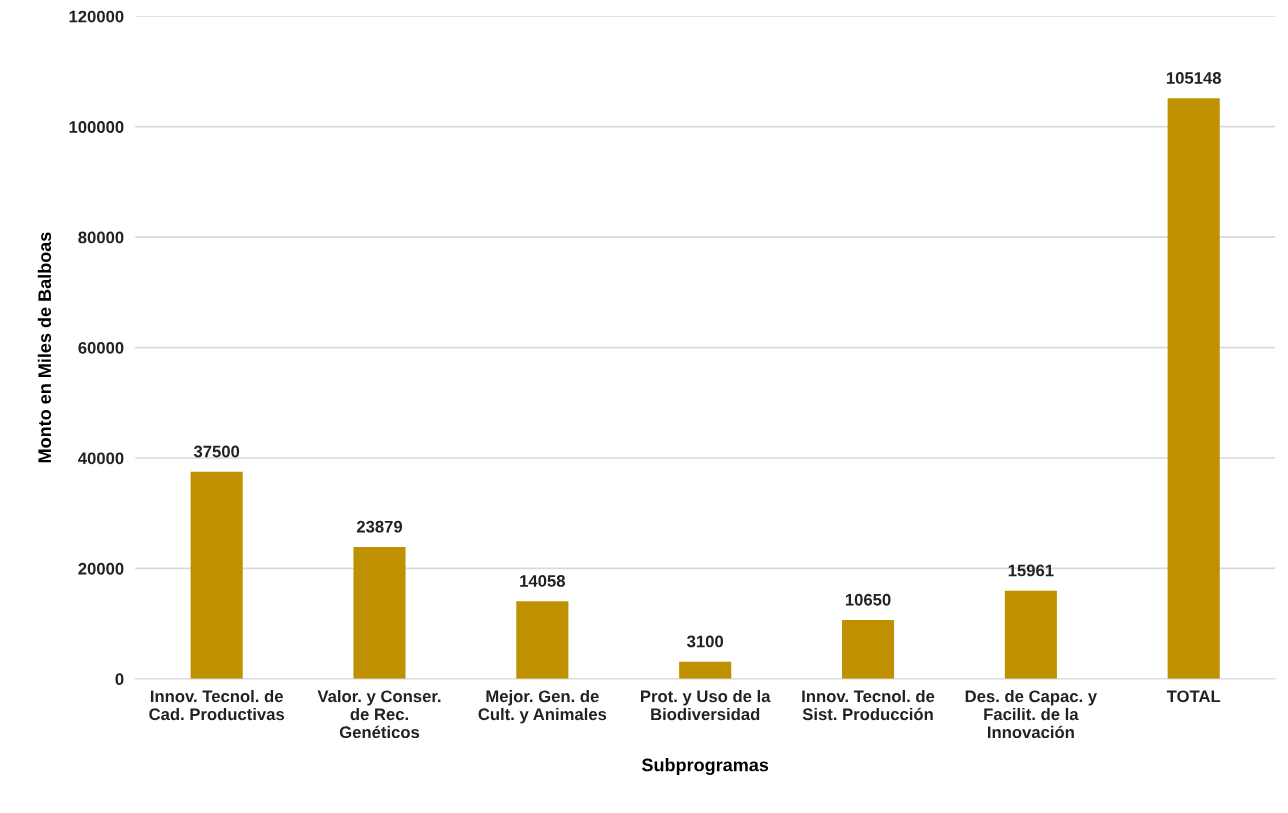  What do you see at coordinates (542, 581) in the screenshot?
I see `data-label: 14058` at bounding box center [542, 581].